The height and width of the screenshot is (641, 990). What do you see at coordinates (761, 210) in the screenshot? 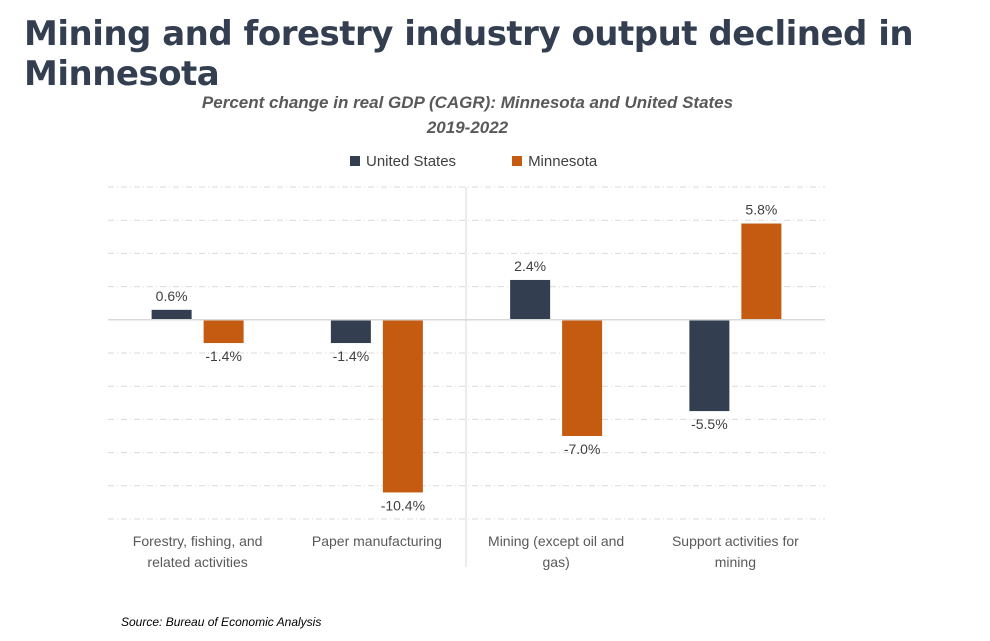
I see `data-label: 5.8%` at bounding box center [761, 210].